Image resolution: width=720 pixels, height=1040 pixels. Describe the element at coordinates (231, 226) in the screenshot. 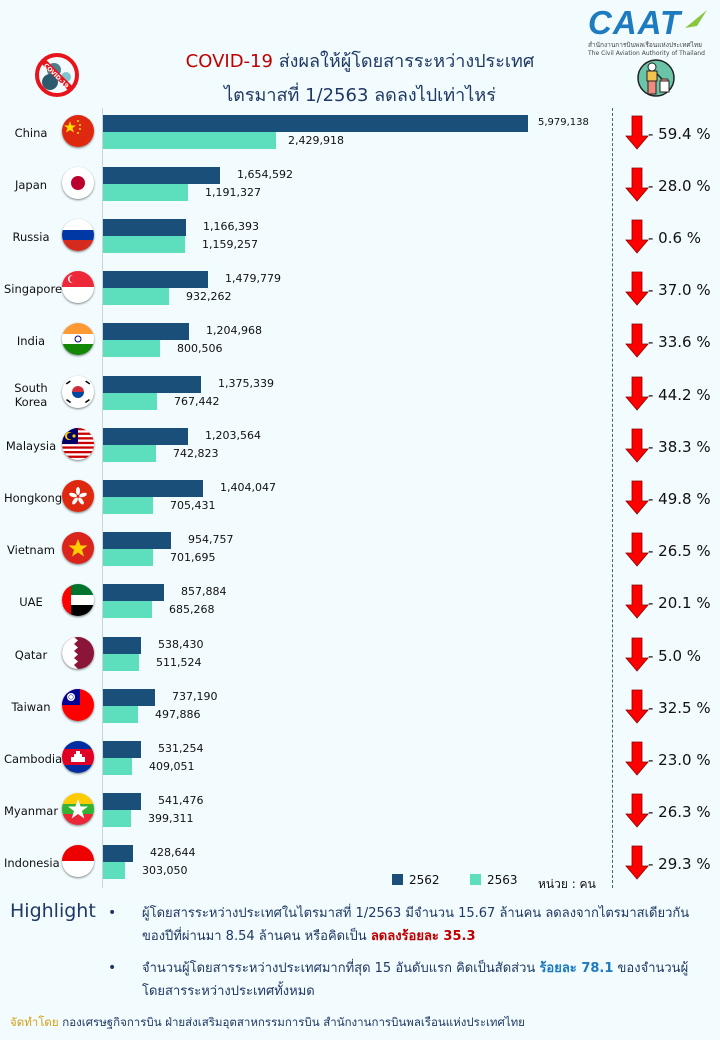

I see `value-2562: 1,166,393` at that location.